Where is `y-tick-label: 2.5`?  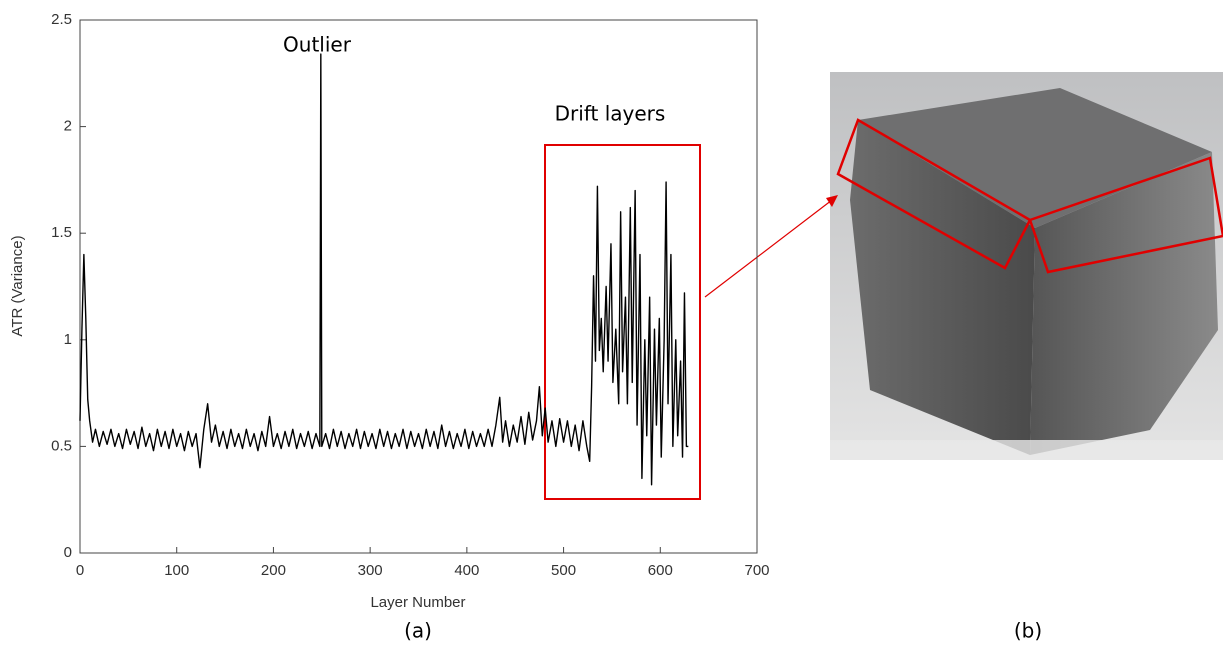
y-tick-label: 2.5 is located at coordinates (61, 19).